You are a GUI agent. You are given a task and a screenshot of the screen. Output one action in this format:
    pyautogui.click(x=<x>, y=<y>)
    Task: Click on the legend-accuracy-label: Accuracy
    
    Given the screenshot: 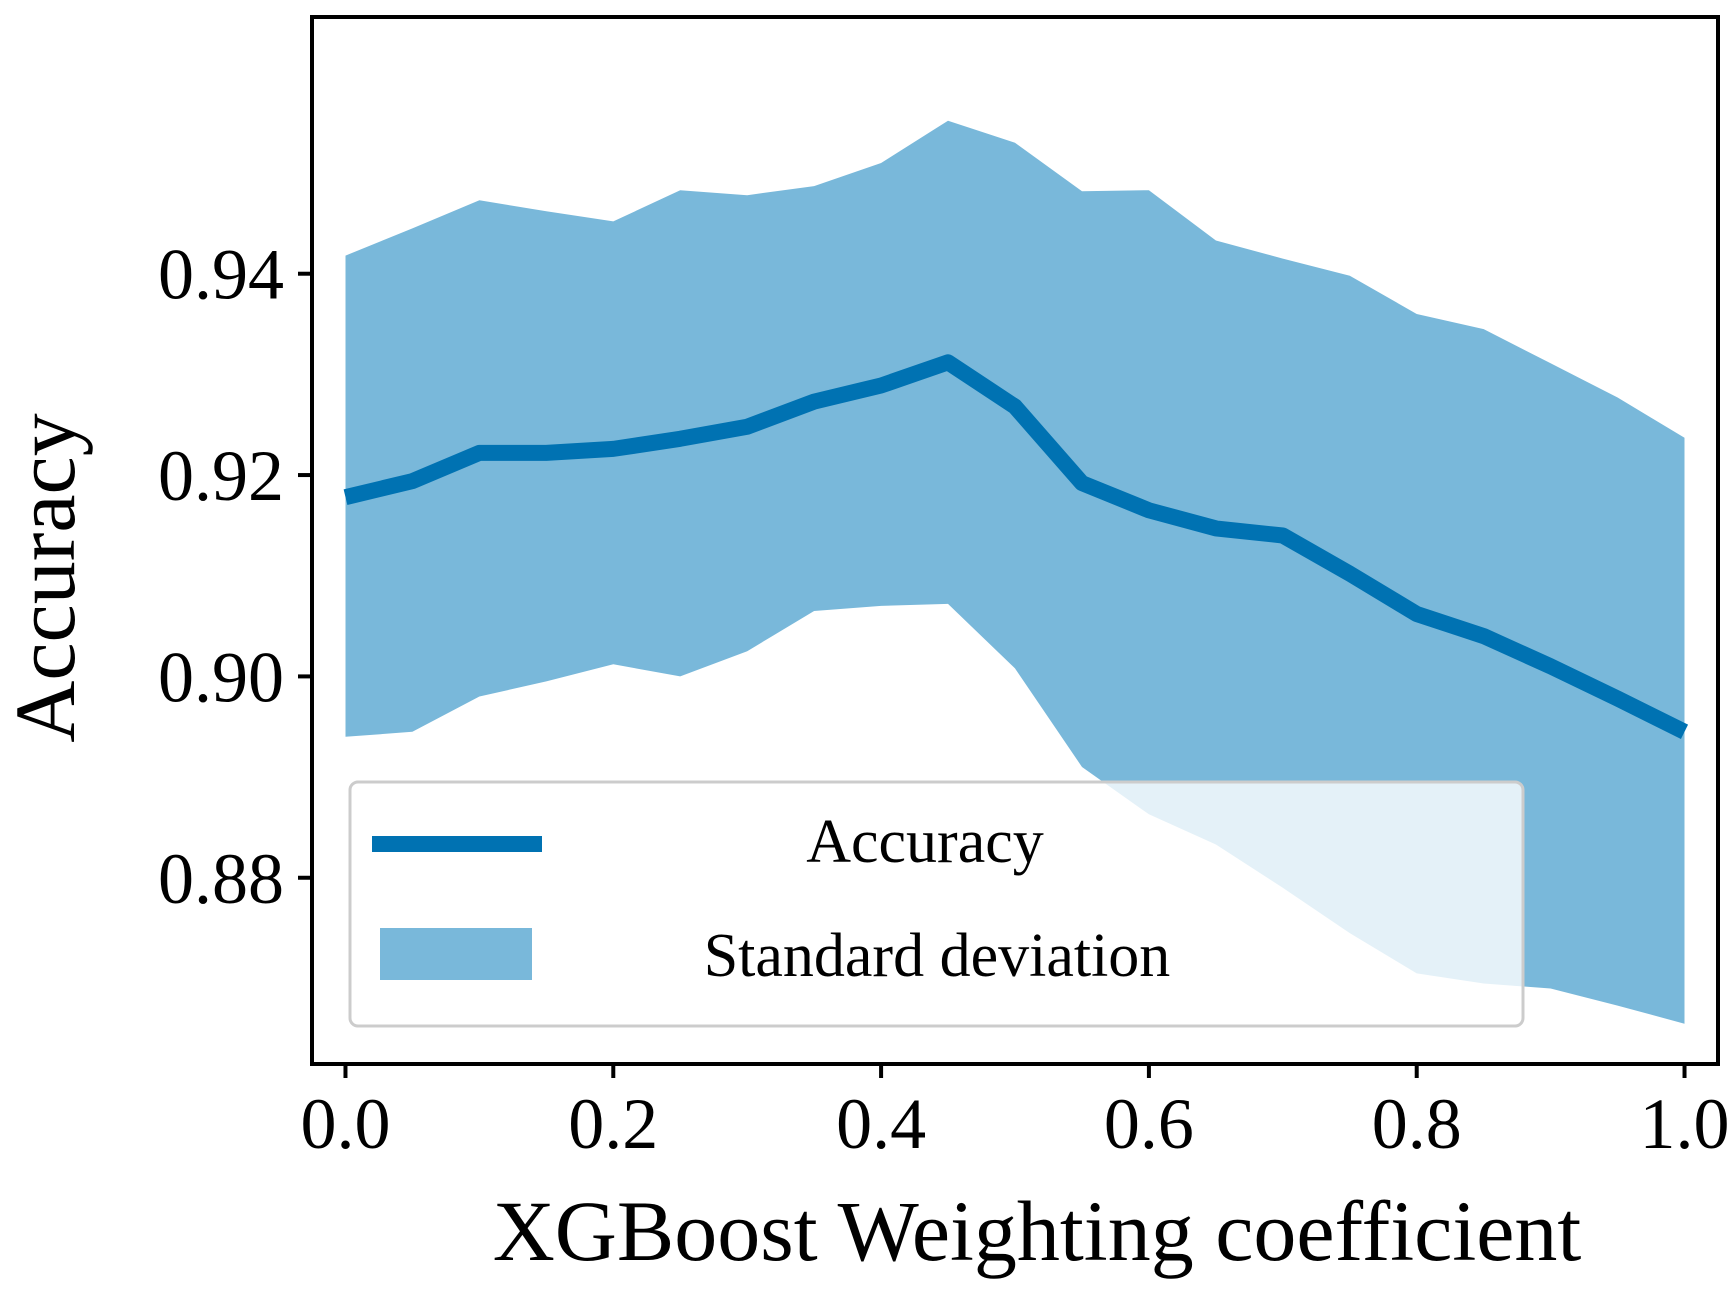 What is the action you would take?
    pyautogui.click(x=925, y=842)
    